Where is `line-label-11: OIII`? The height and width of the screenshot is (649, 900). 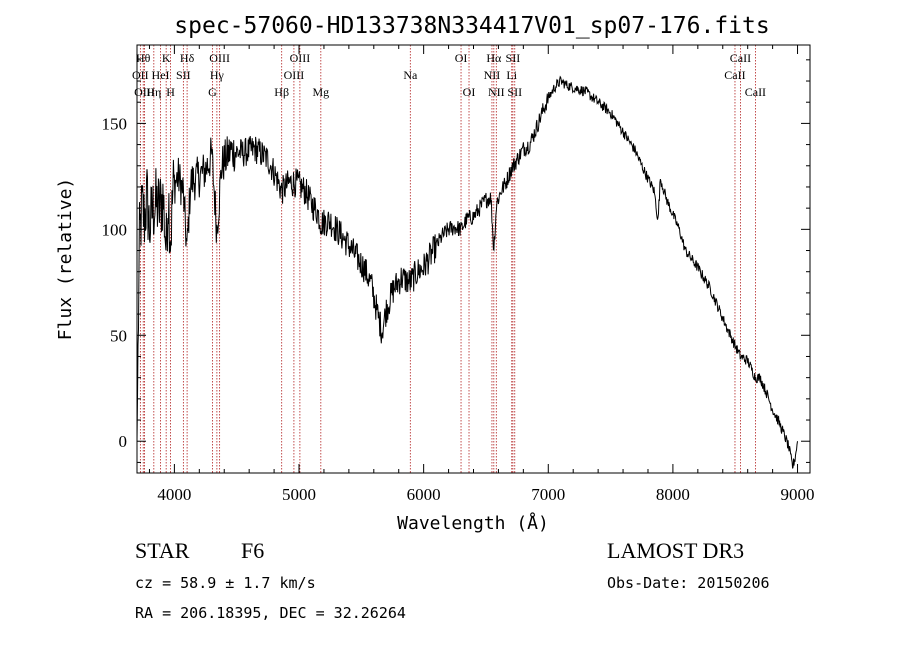 line-label-11: OIII is located at coordinates (219, 58).